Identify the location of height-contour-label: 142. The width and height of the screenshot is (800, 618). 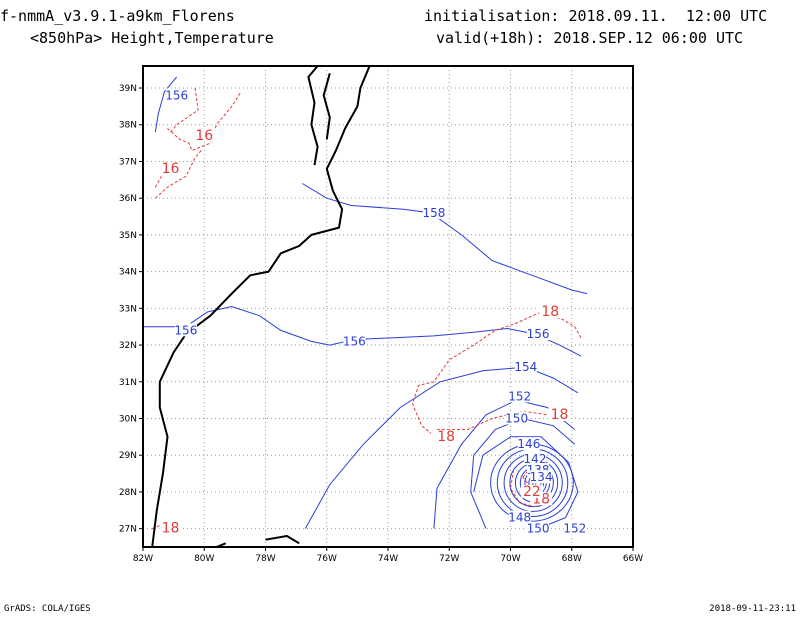
(535, 459).